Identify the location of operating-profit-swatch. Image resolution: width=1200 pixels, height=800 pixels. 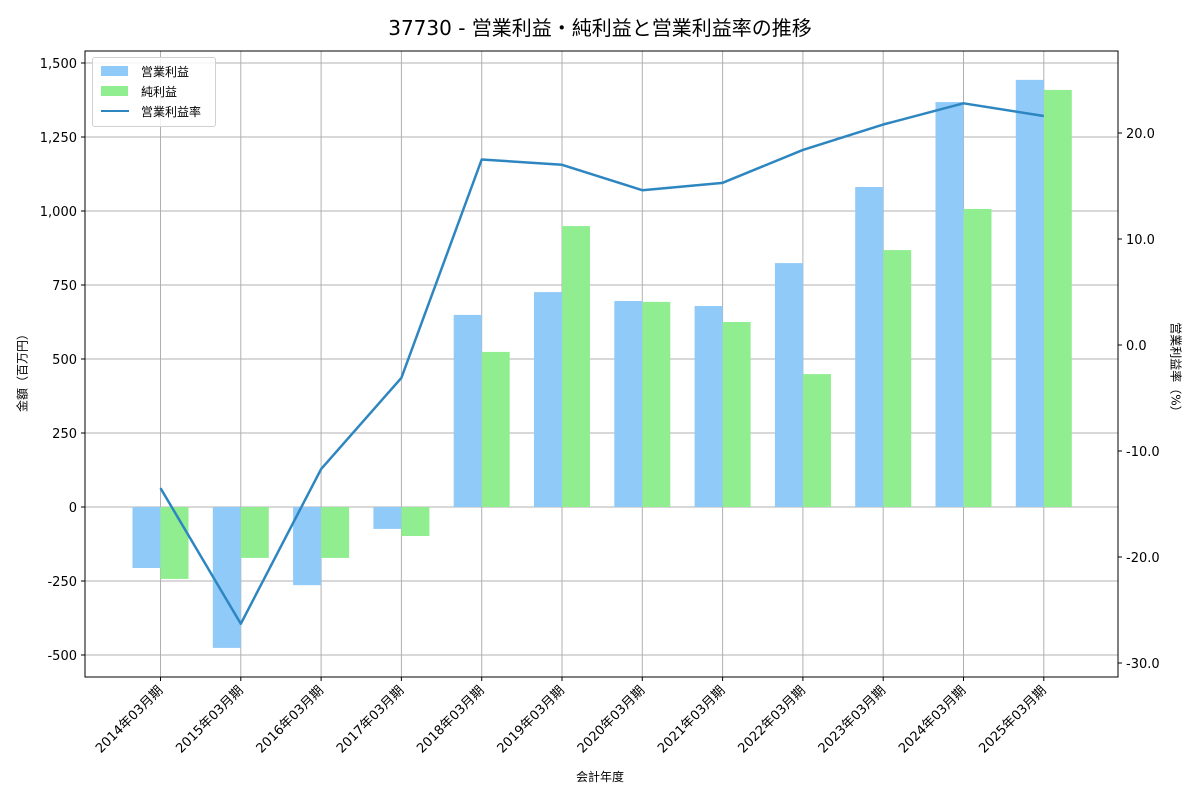
(114, 71).